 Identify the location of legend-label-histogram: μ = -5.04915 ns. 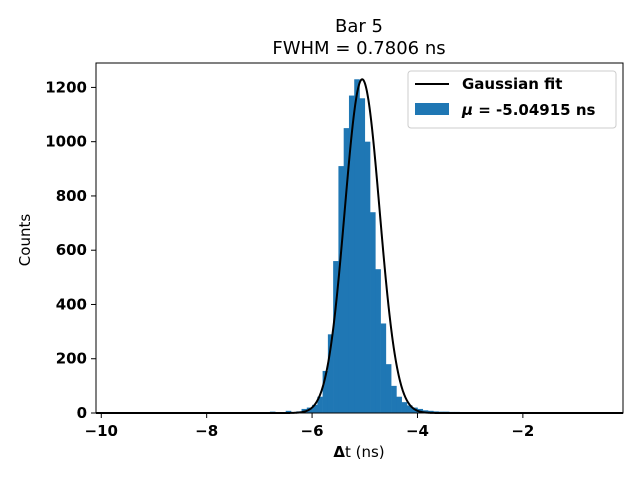
(528, 110).